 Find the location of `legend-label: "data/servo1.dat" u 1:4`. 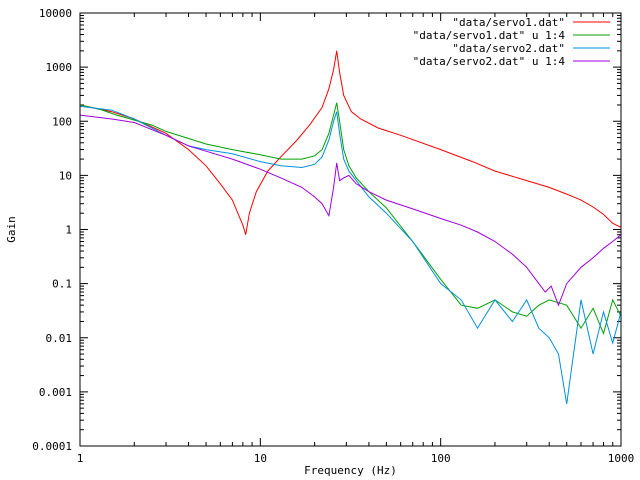

legend-label: "data/servo1.dat" u 1:4 is located at coordinates (489, 35).